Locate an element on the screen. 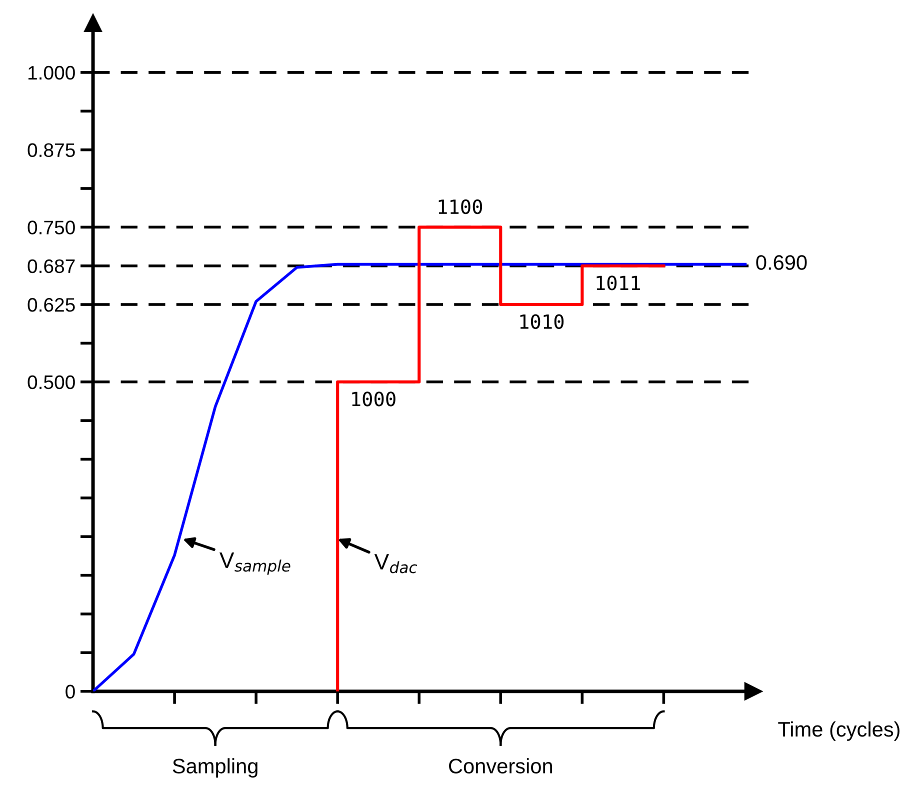 This screenshot has width=921, height=791. text: Sampling is located at coordinates (215, 768).